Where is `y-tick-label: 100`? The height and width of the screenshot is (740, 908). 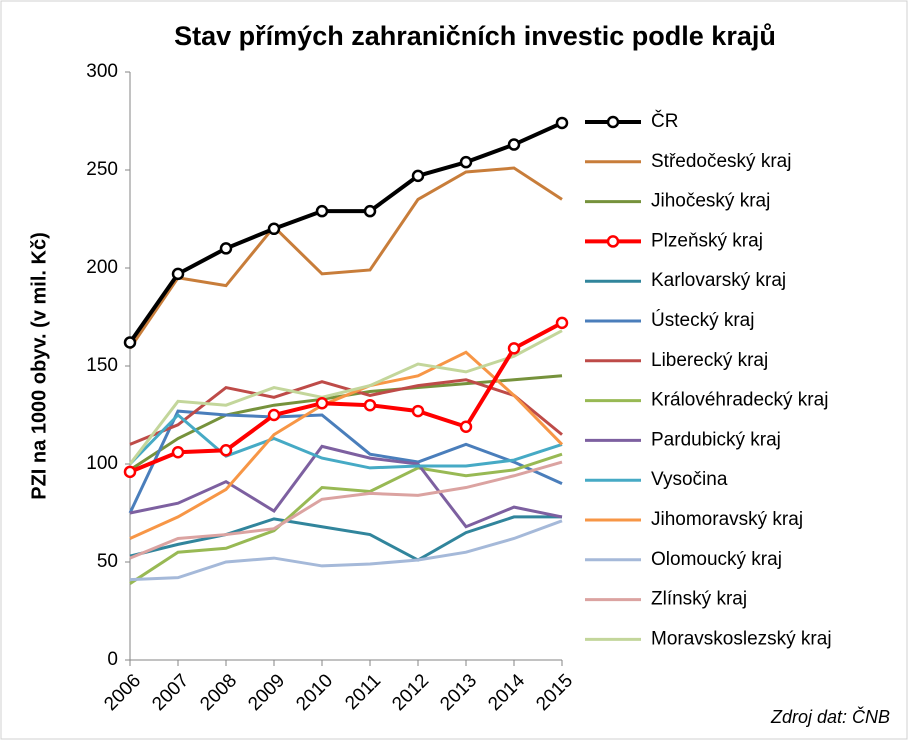
y-tick-label: 100 is located at coordinates (102, 463).